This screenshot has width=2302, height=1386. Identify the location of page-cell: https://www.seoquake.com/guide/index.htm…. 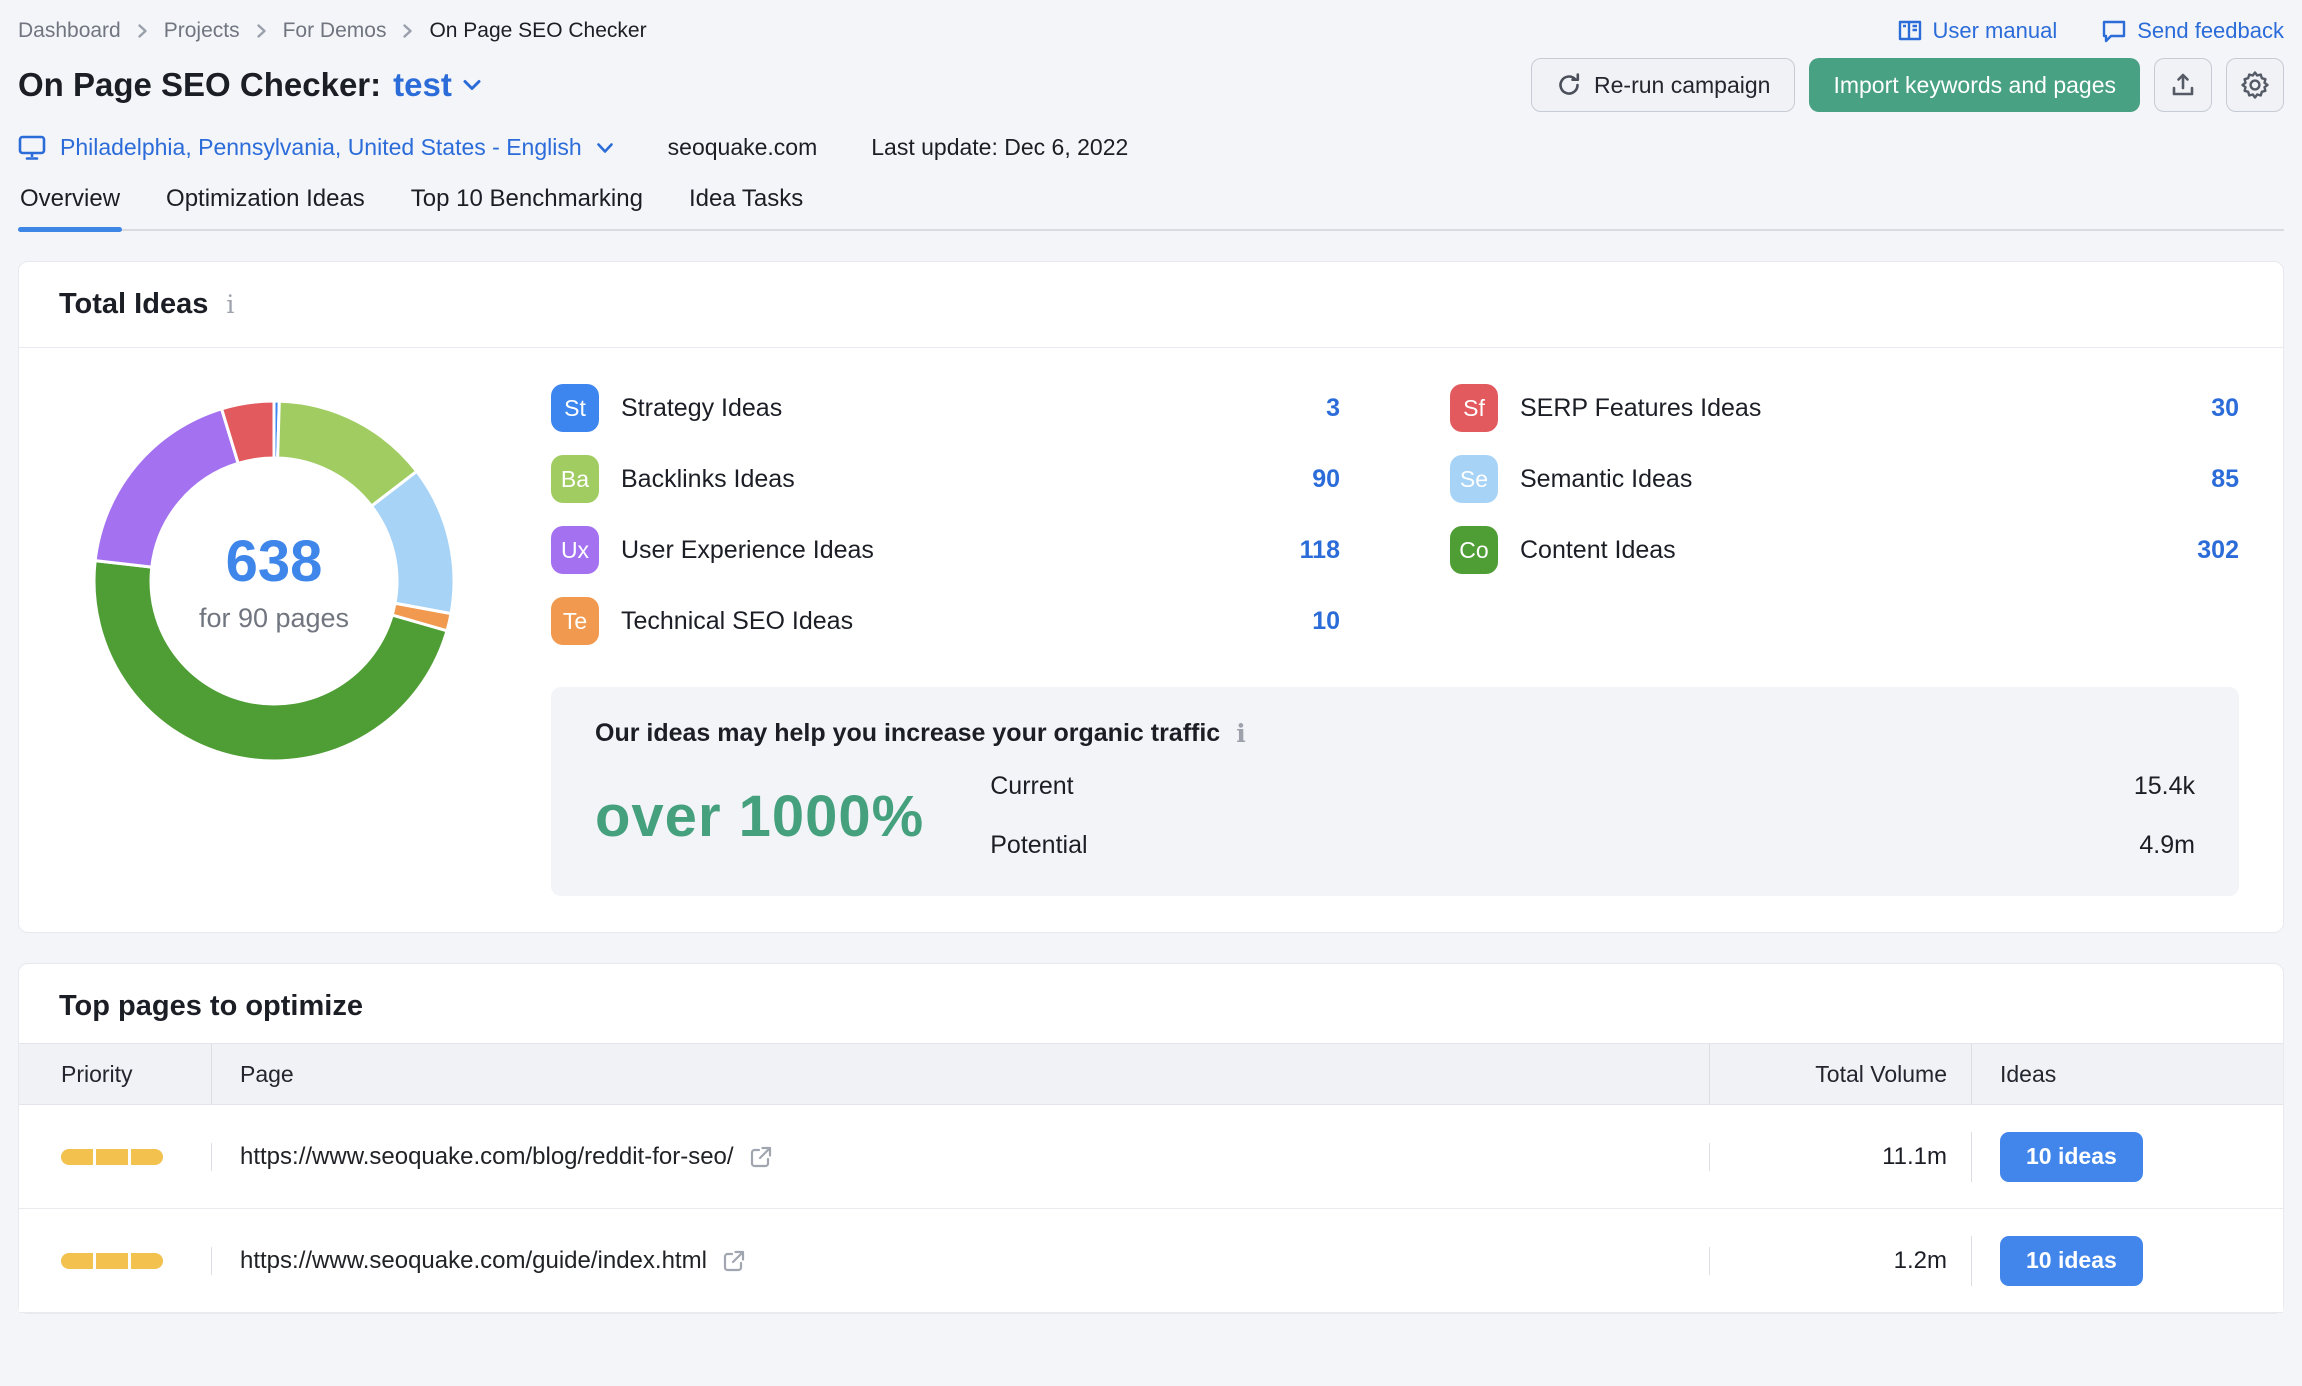
(960, 1260).